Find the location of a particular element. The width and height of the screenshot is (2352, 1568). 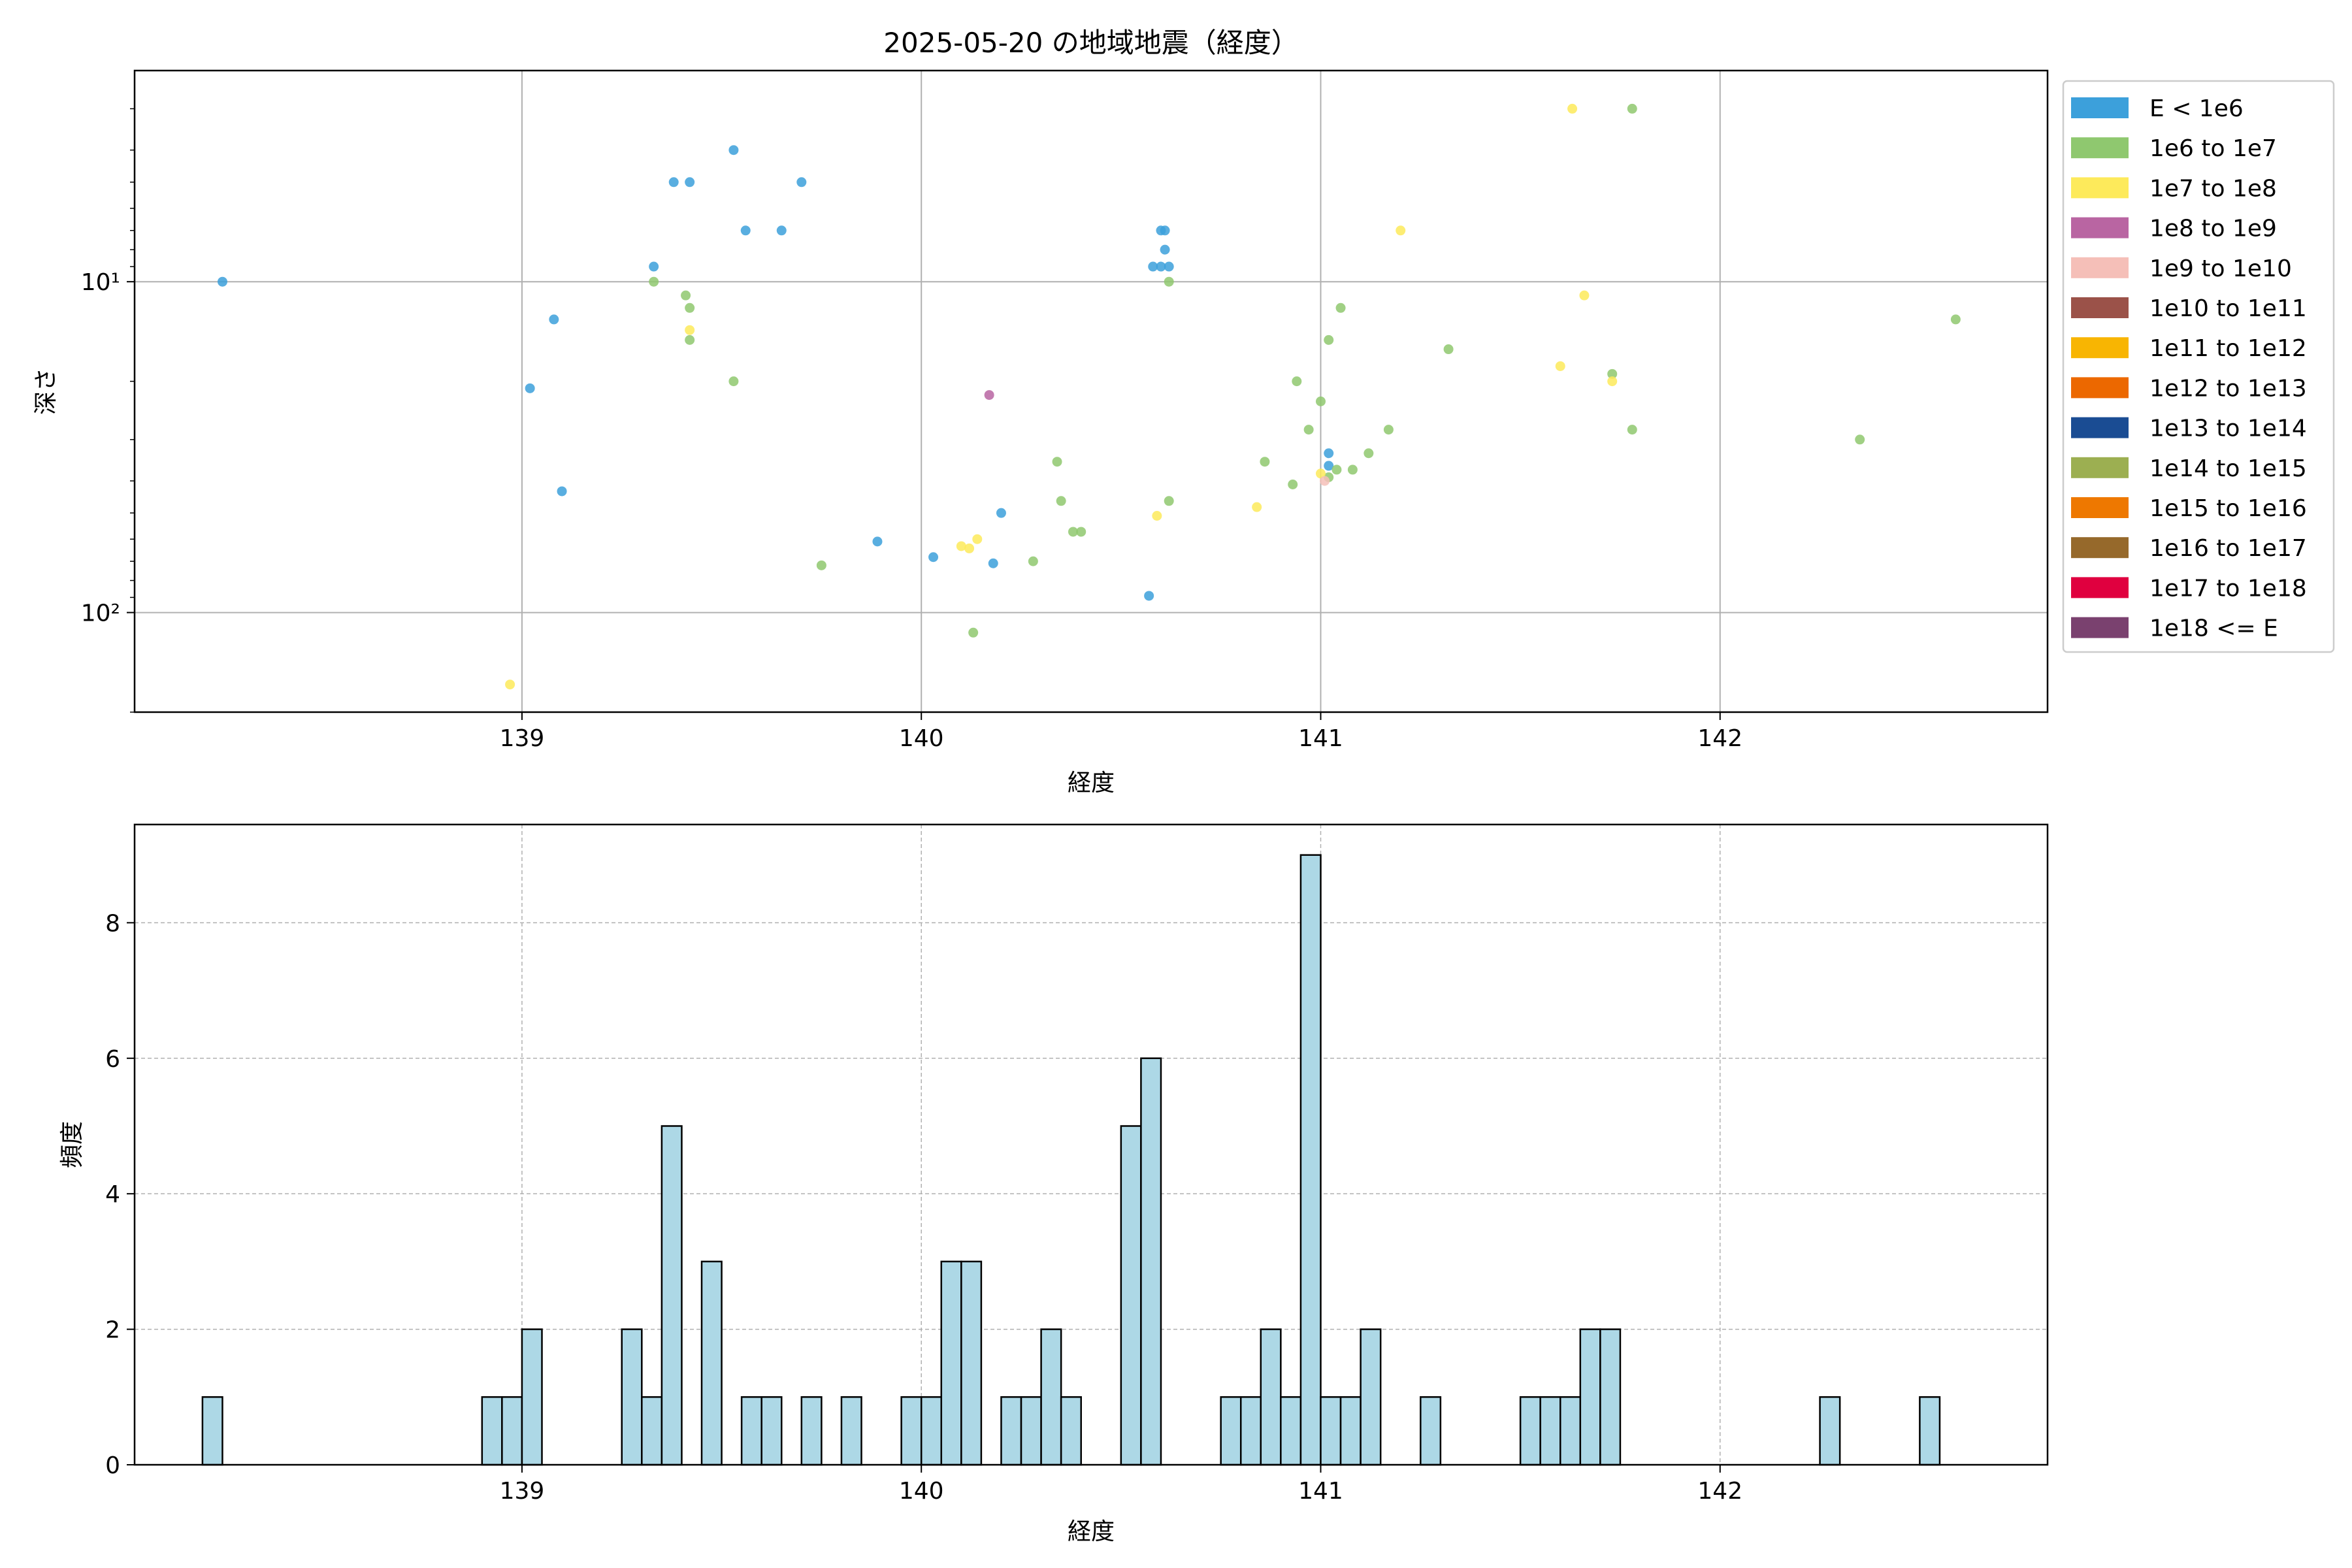

legend-label: 1e16 to 1e17 is located at coordinates (2228, 548).